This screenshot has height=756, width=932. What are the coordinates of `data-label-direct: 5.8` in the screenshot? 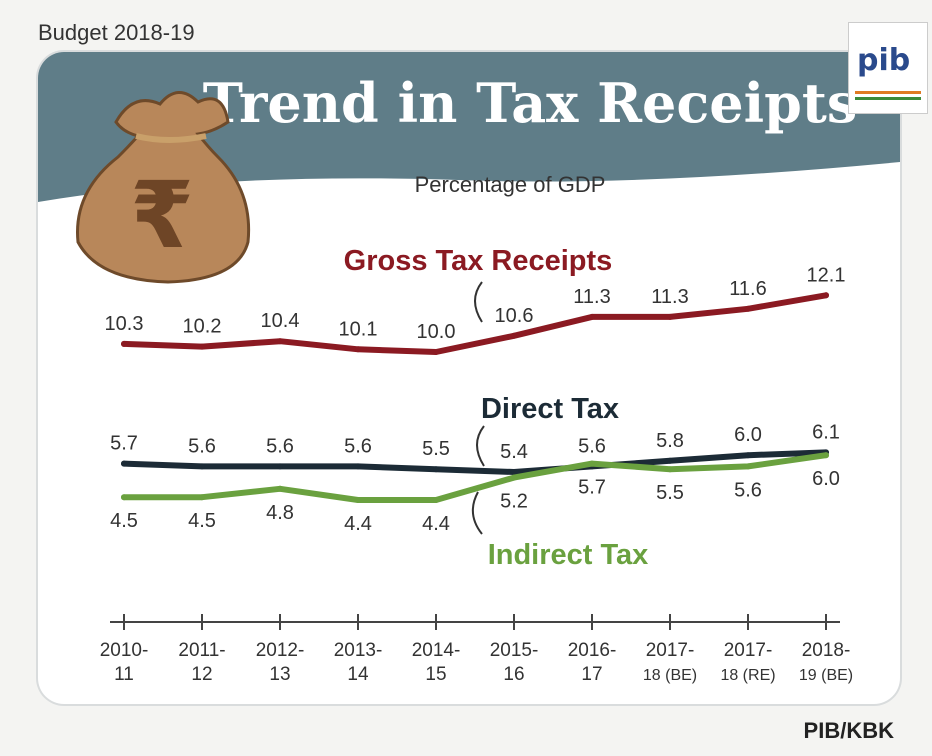 It's located at (670, 441).